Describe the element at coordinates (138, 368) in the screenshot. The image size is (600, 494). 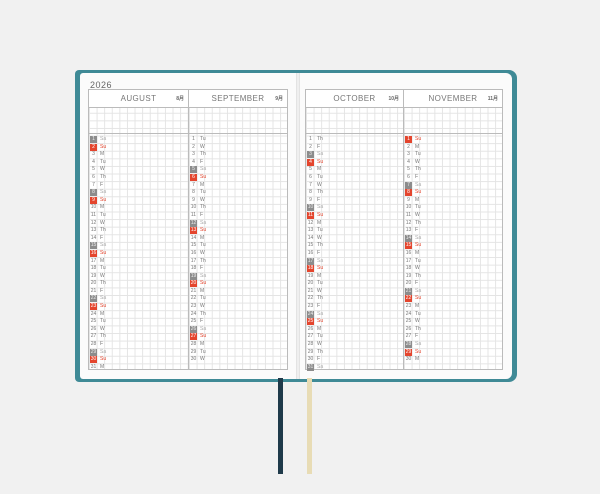
I see `day-row: 31 M` at that location.